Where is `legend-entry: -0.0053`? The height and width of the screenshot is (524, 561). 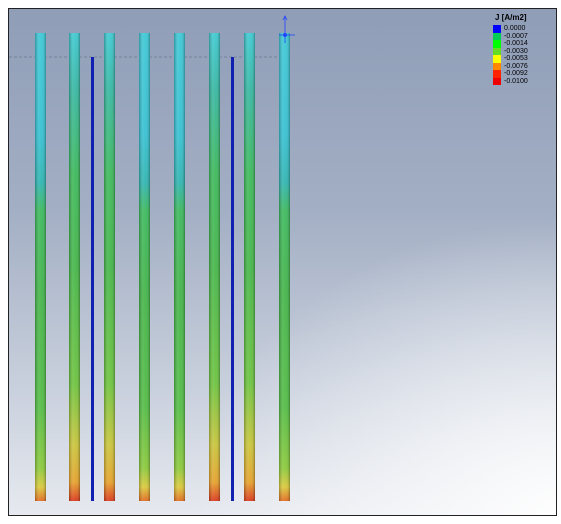
legend-entry: -0.0053 is located at coordinates (510, 59).